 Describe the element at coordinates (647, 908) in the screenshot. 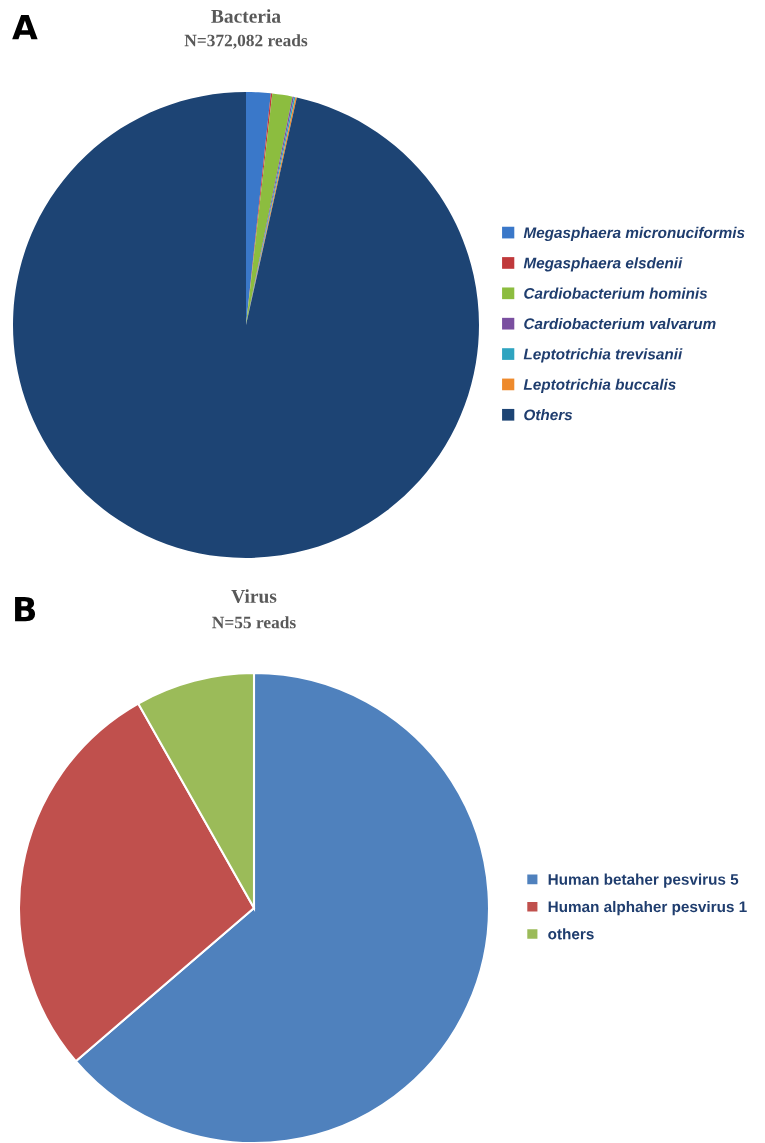

I see `legend-label: Human alphaher pesvirus 1` at that location.